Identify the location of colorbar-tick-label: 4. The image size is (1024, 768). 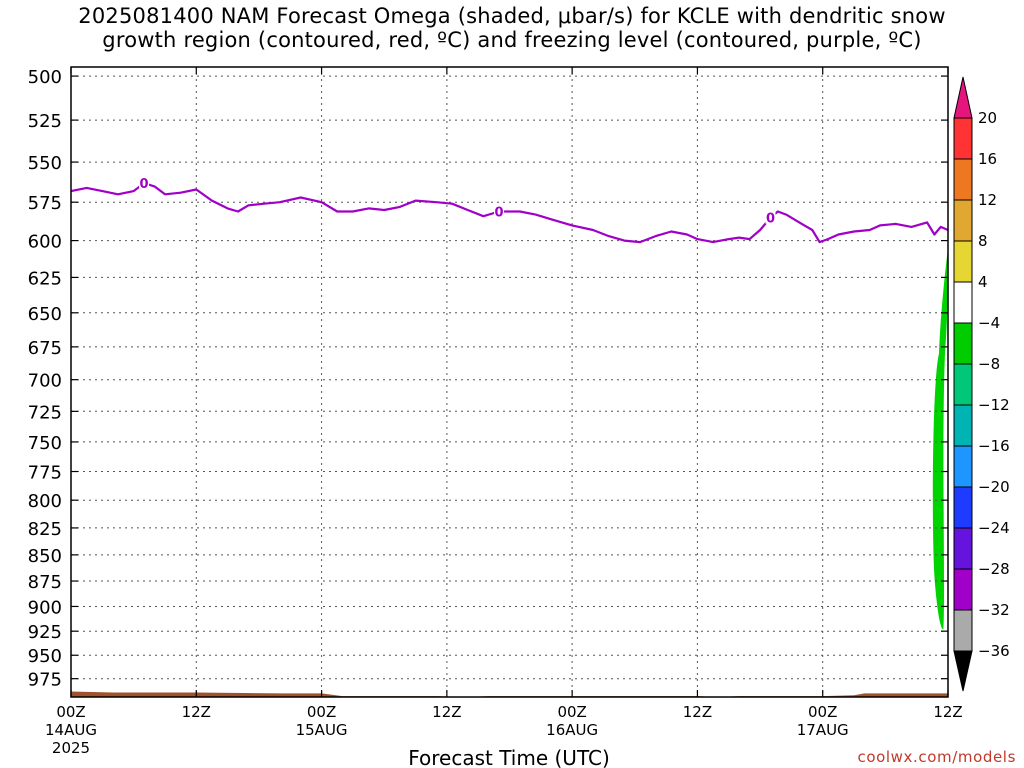
(983, 282).